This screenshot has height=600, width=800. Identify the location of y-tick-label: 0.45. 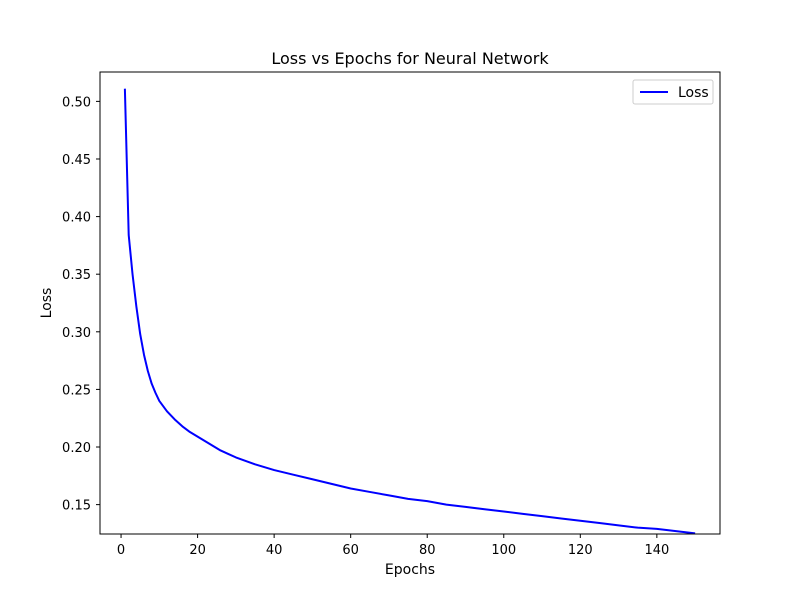
(76, 160).